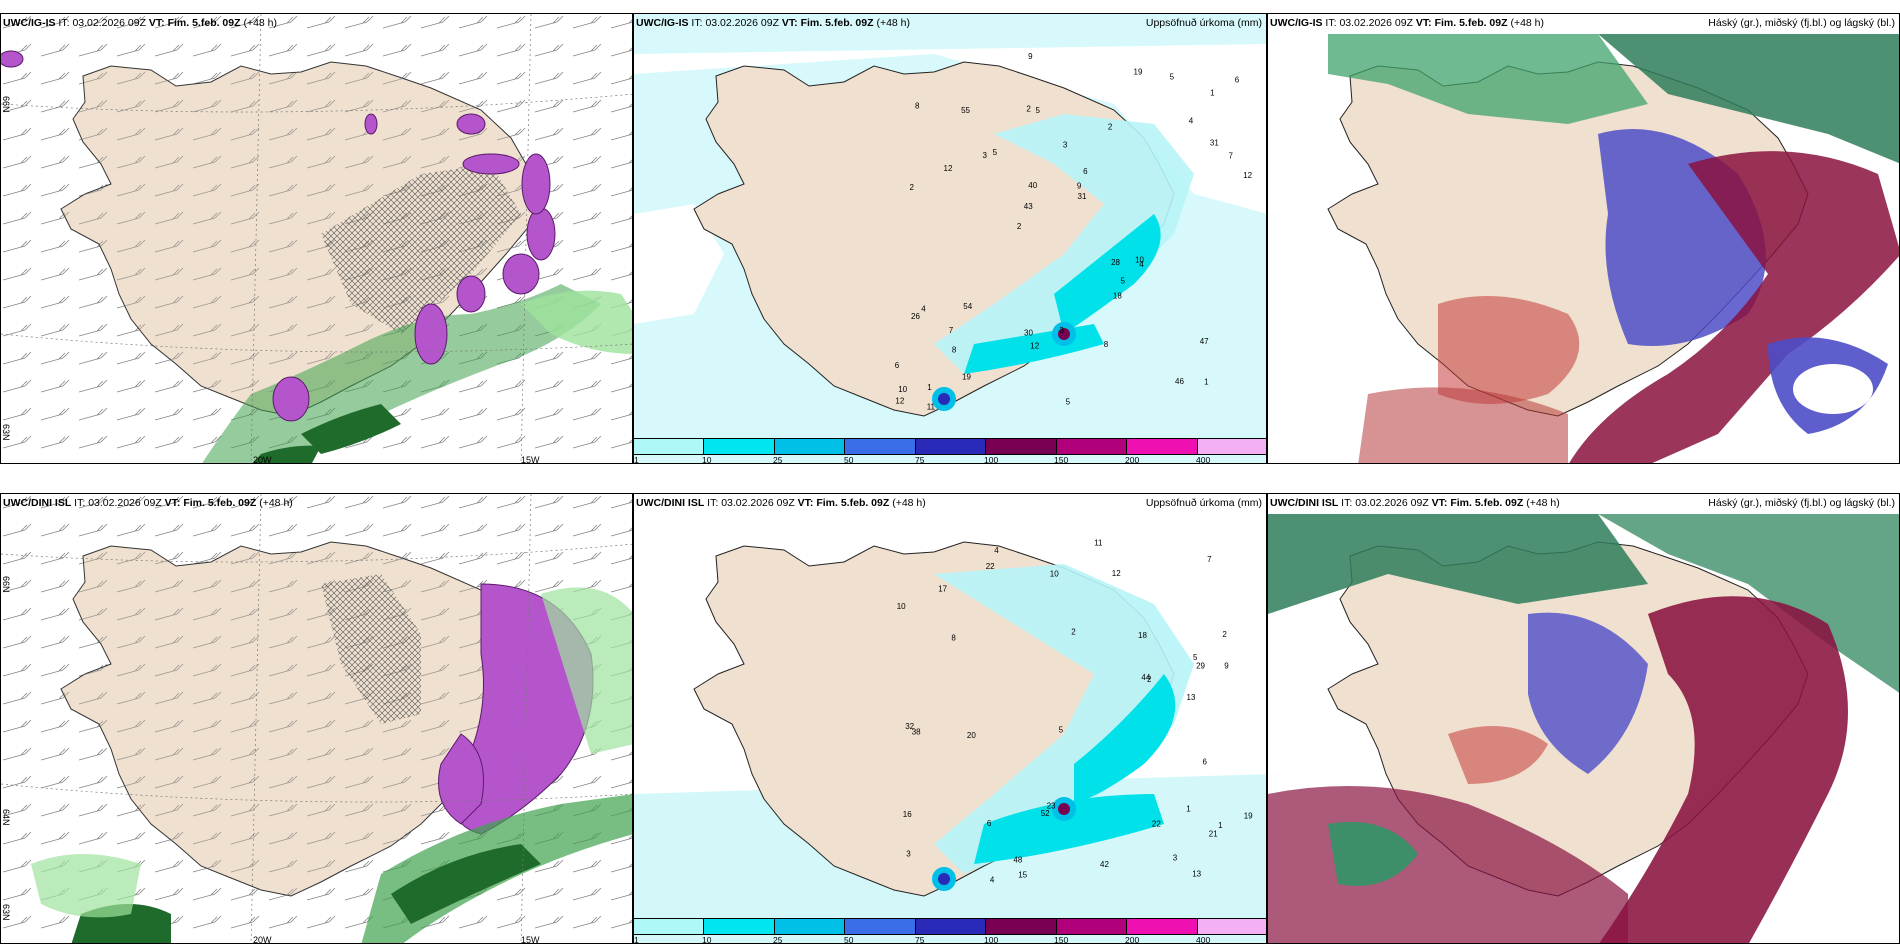 The height and width of the screenshot is (950, 1900). I want to click on lead-time: (+48, so click(270, 503).